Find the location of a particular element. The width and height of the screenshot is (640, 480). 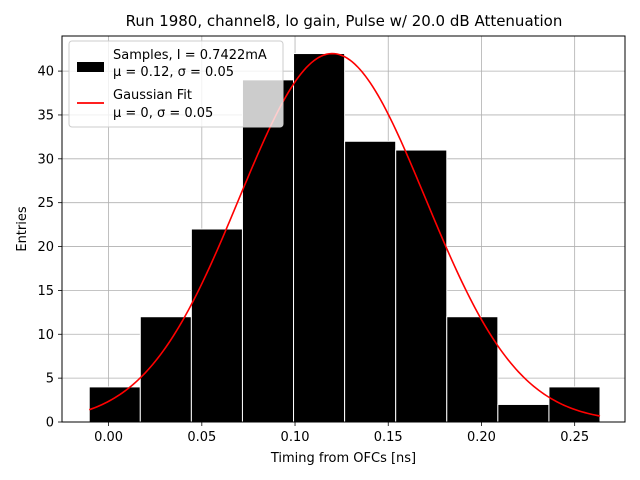

legend-box is located at coordinates (176, 84).